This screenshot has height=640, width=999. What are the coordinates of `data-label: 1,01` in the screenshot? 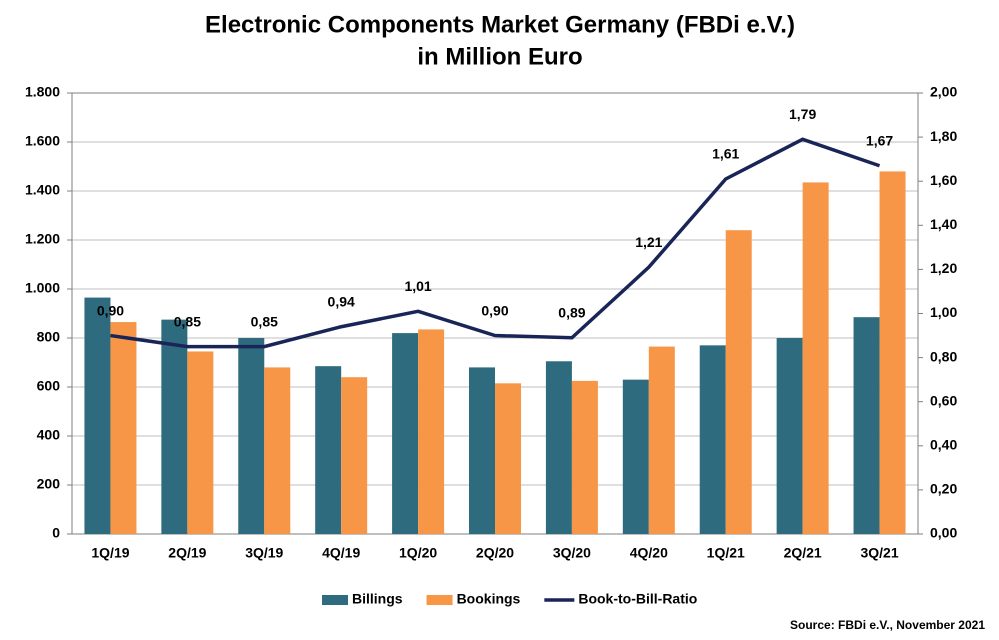 It's located at (417, 286).